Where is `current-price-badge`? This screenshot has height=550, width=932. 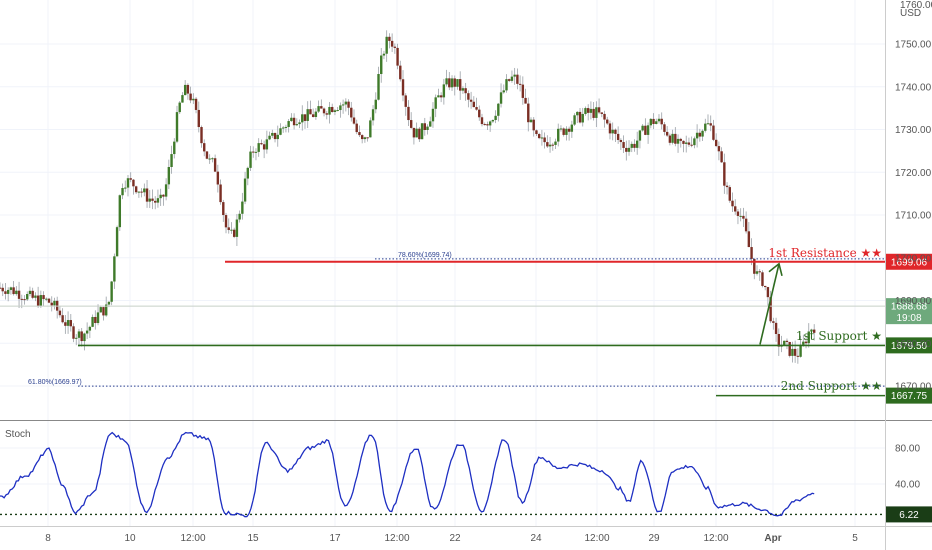
current-price-badge is located at coordinates (909, 311).